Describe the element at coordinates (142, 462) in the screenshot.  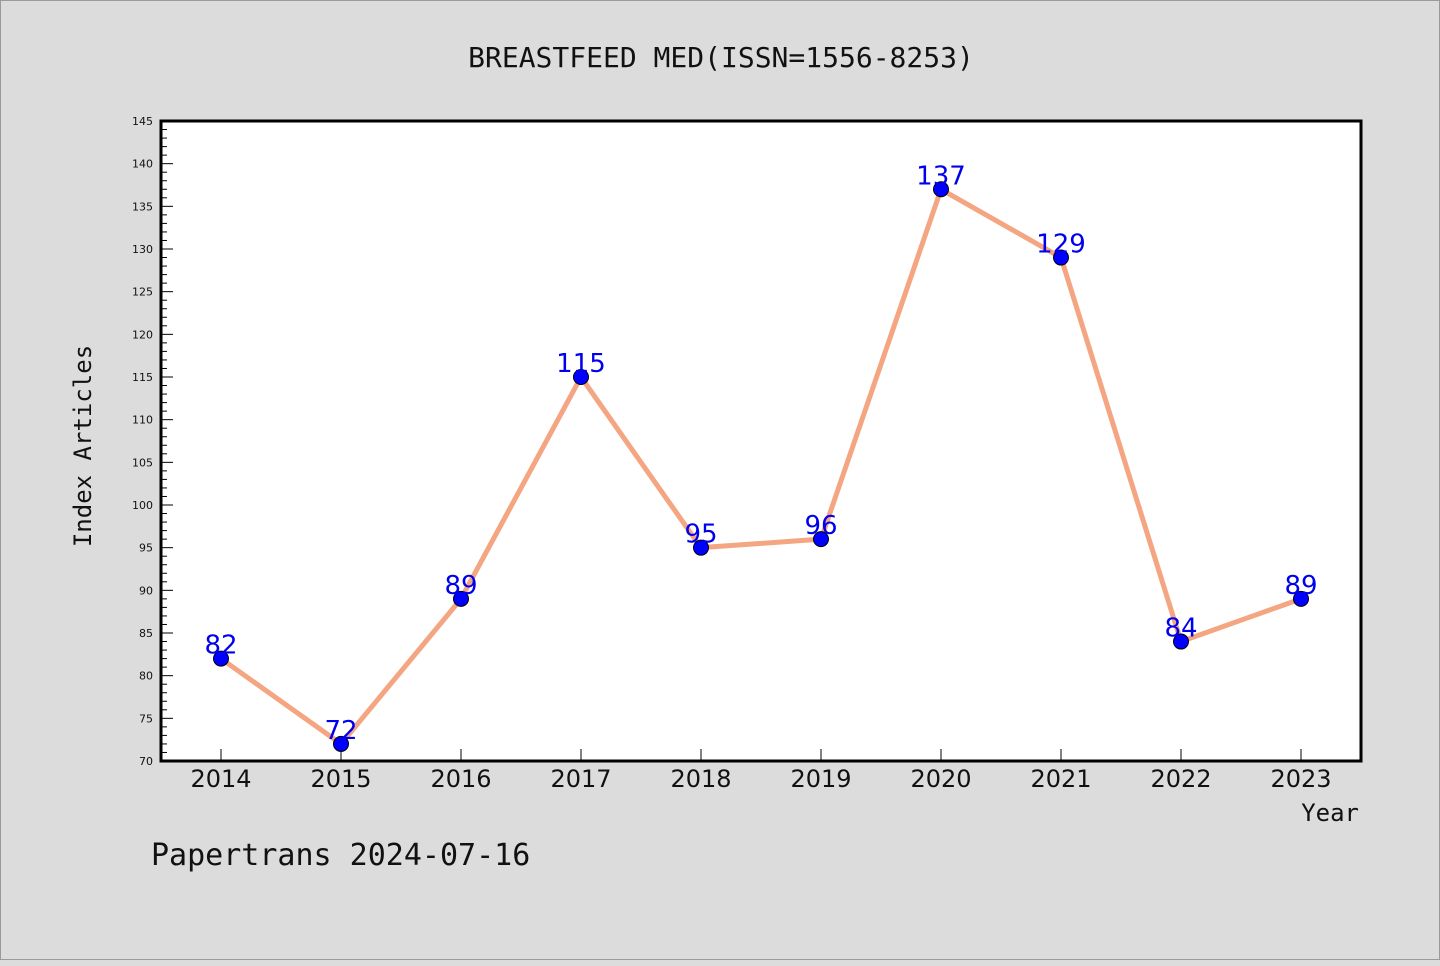
I see `y-tick-label: 105` at that location.